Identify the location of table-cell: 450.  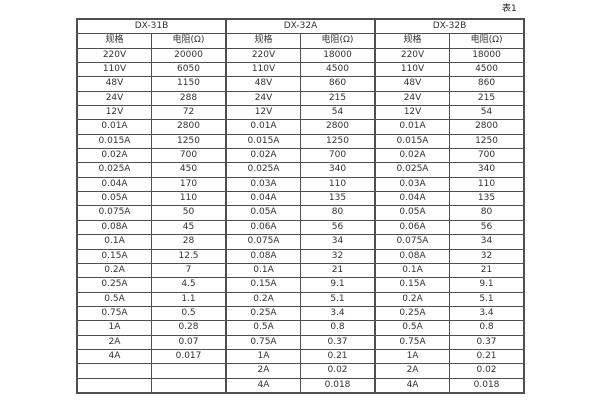
(189, 170).